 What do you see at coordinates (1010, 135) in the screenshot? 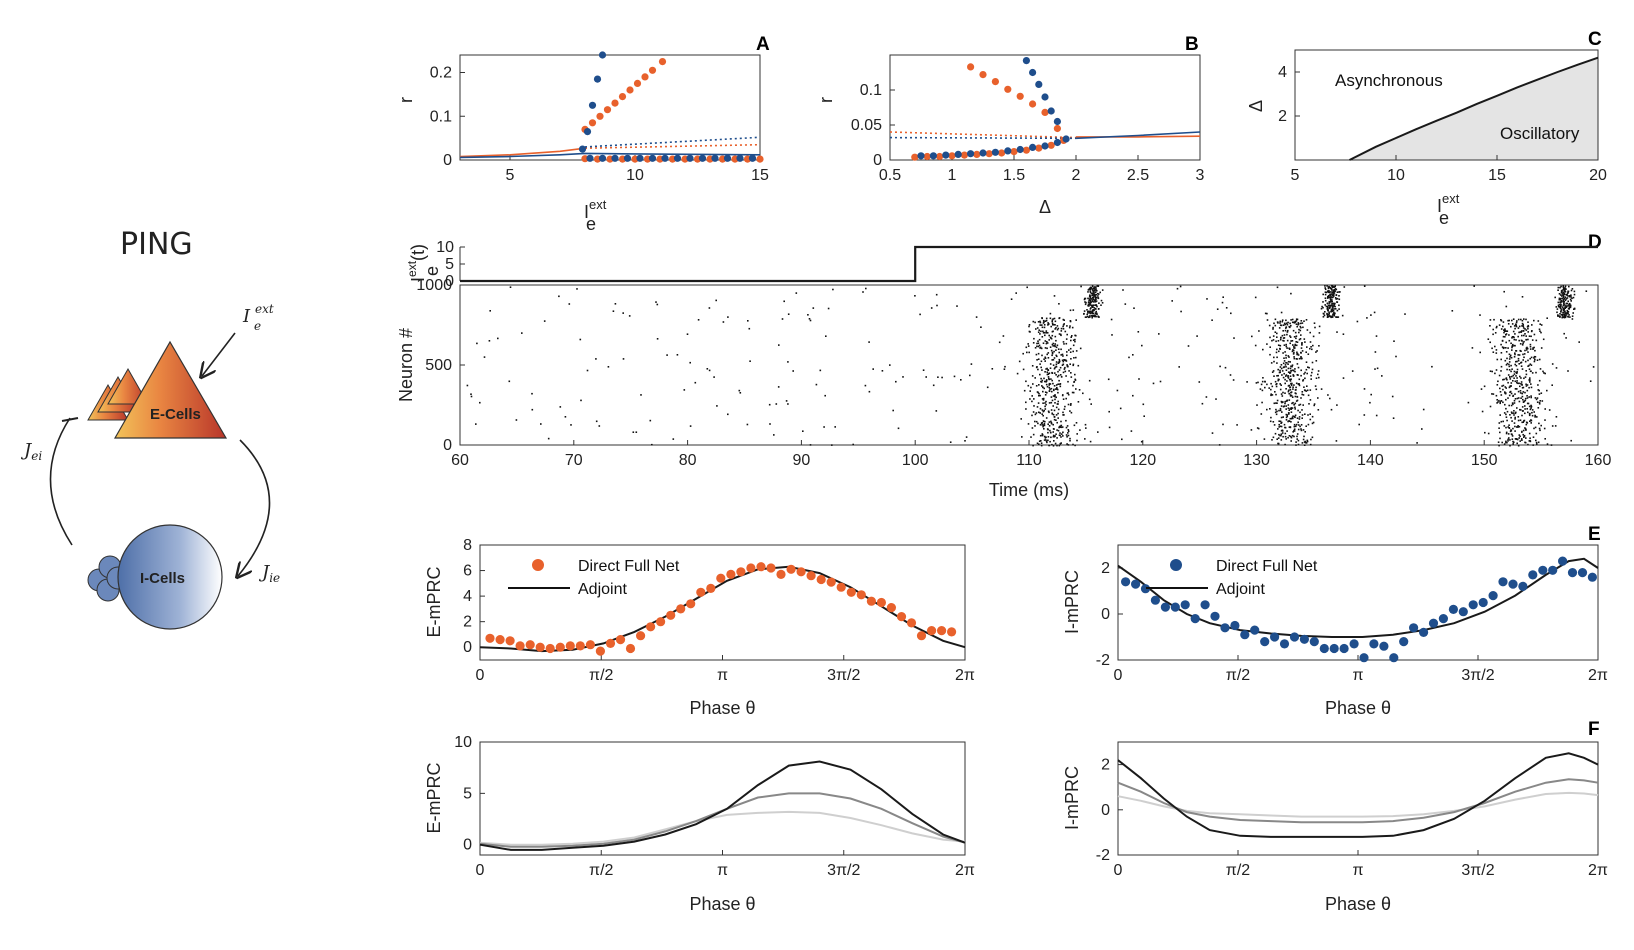
I see `chart-b-bifurcation-delta: 0.5 1 1.5 2 2.5 300.050.1rΔ` at bounding box center [1010, 135].